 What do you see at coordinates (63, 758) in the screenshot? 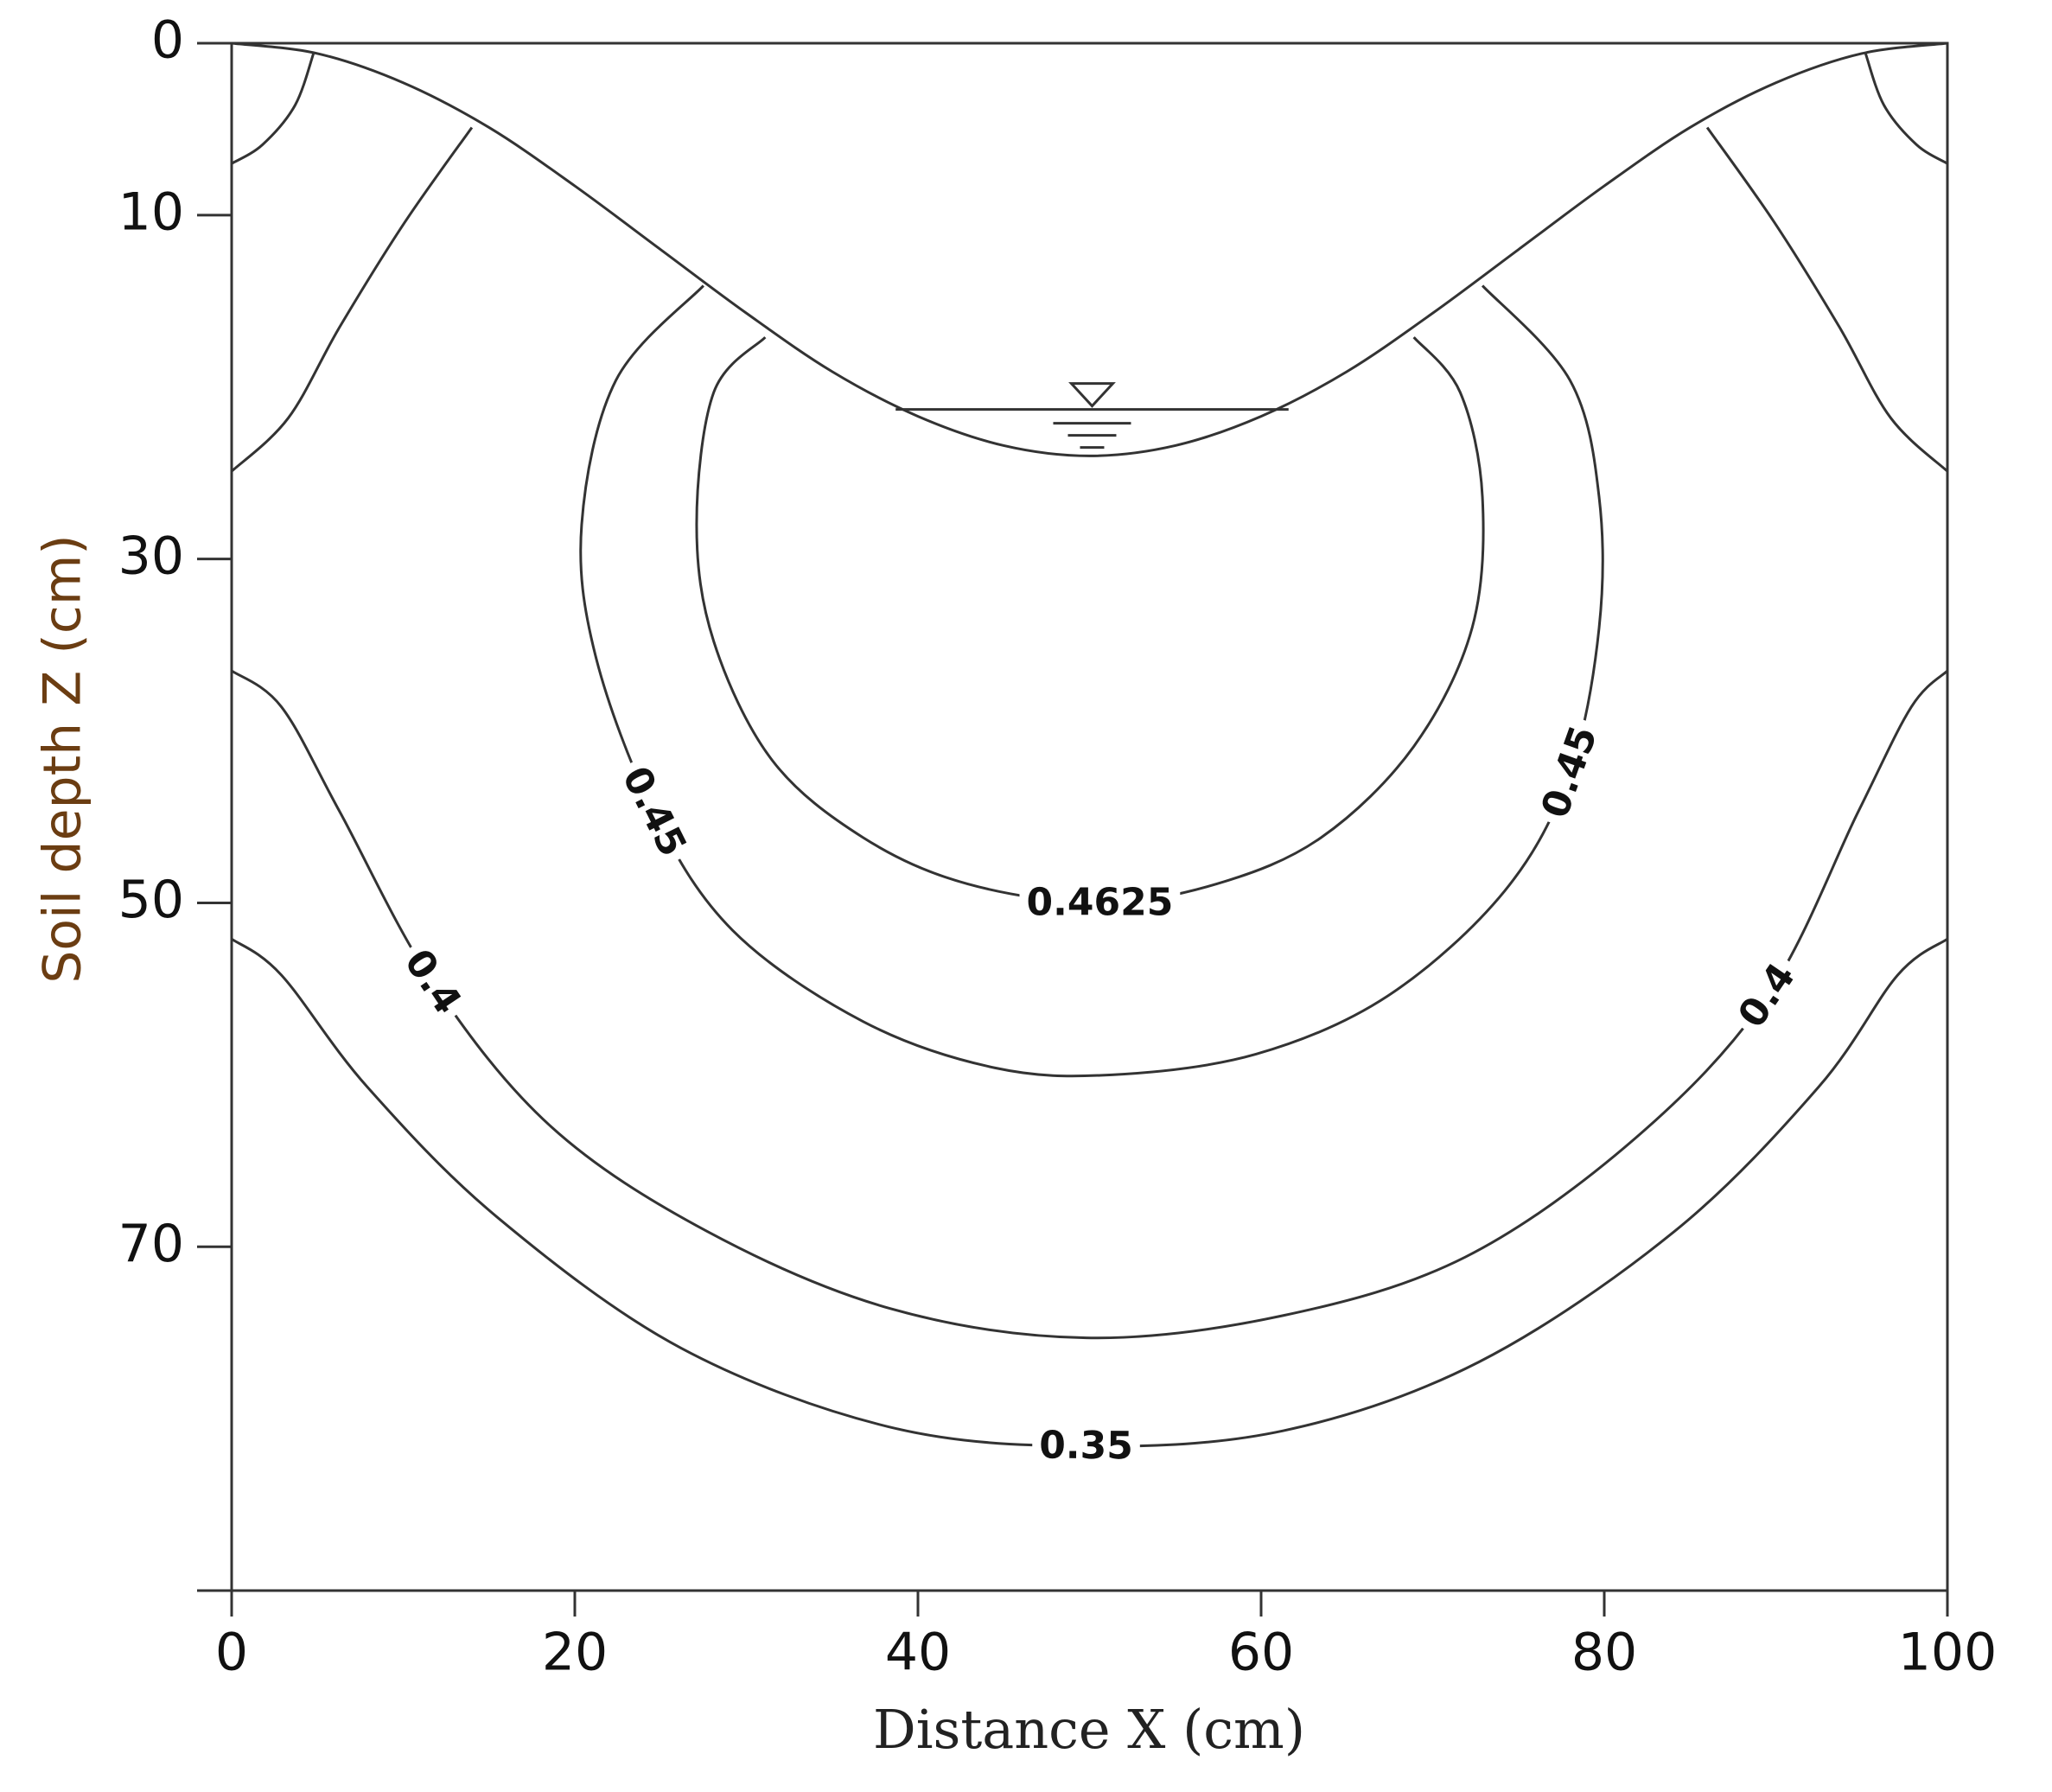
I see `y-axis-label: Soil depth Z (cm)` at bounding box center [63, 758].